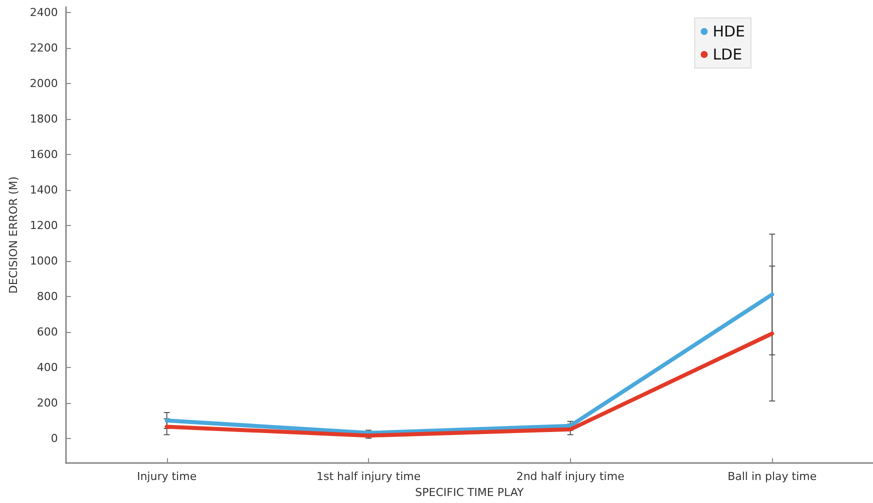 This screenshot has height=503, width=873. I want to click on y-tick-label: 1600, so click(44, 154).